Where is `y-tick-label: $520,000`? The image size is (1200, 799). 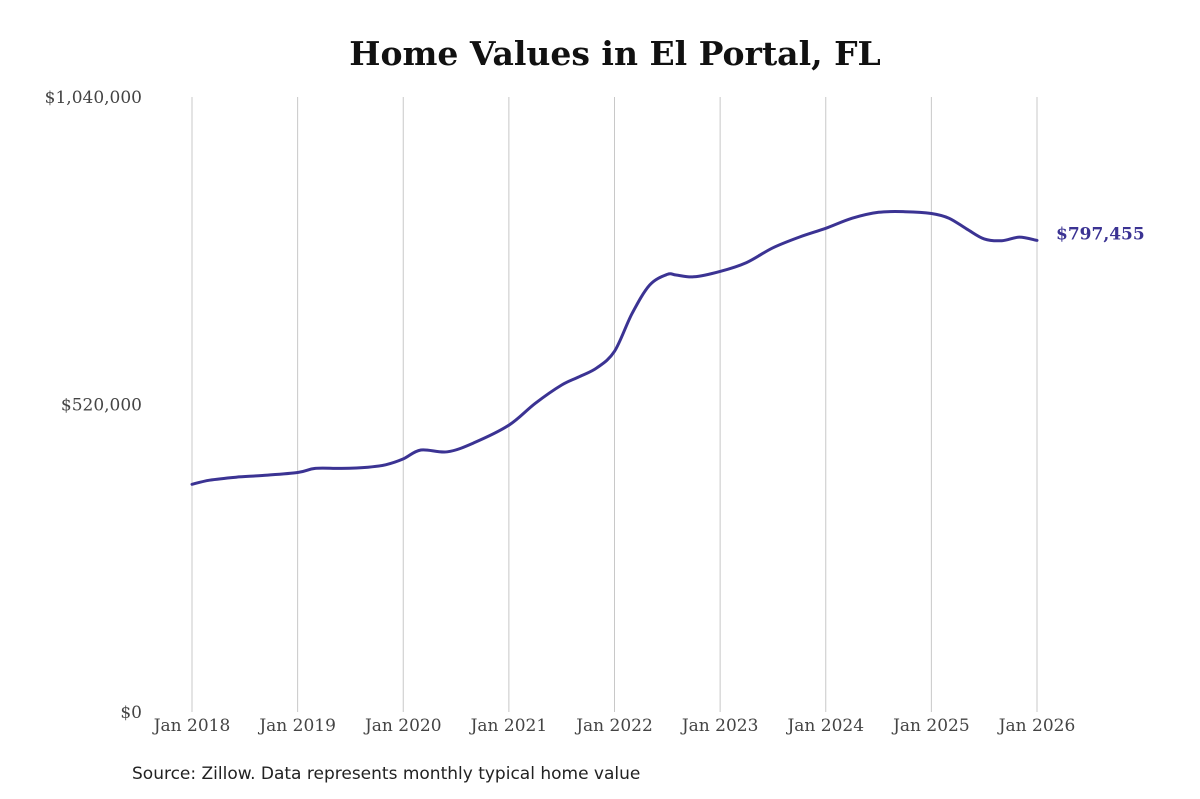 y-tick-label: $520,000 is located at coordinates (101, 406).